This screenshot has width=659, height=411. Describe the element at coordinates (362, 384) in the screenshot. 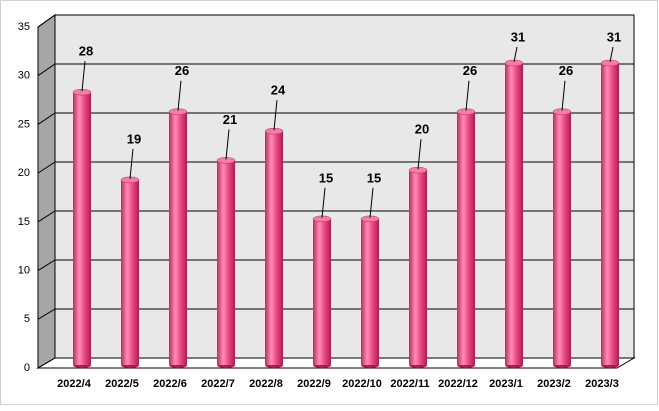

I see `x-tick-label: 2022/10` at that location.